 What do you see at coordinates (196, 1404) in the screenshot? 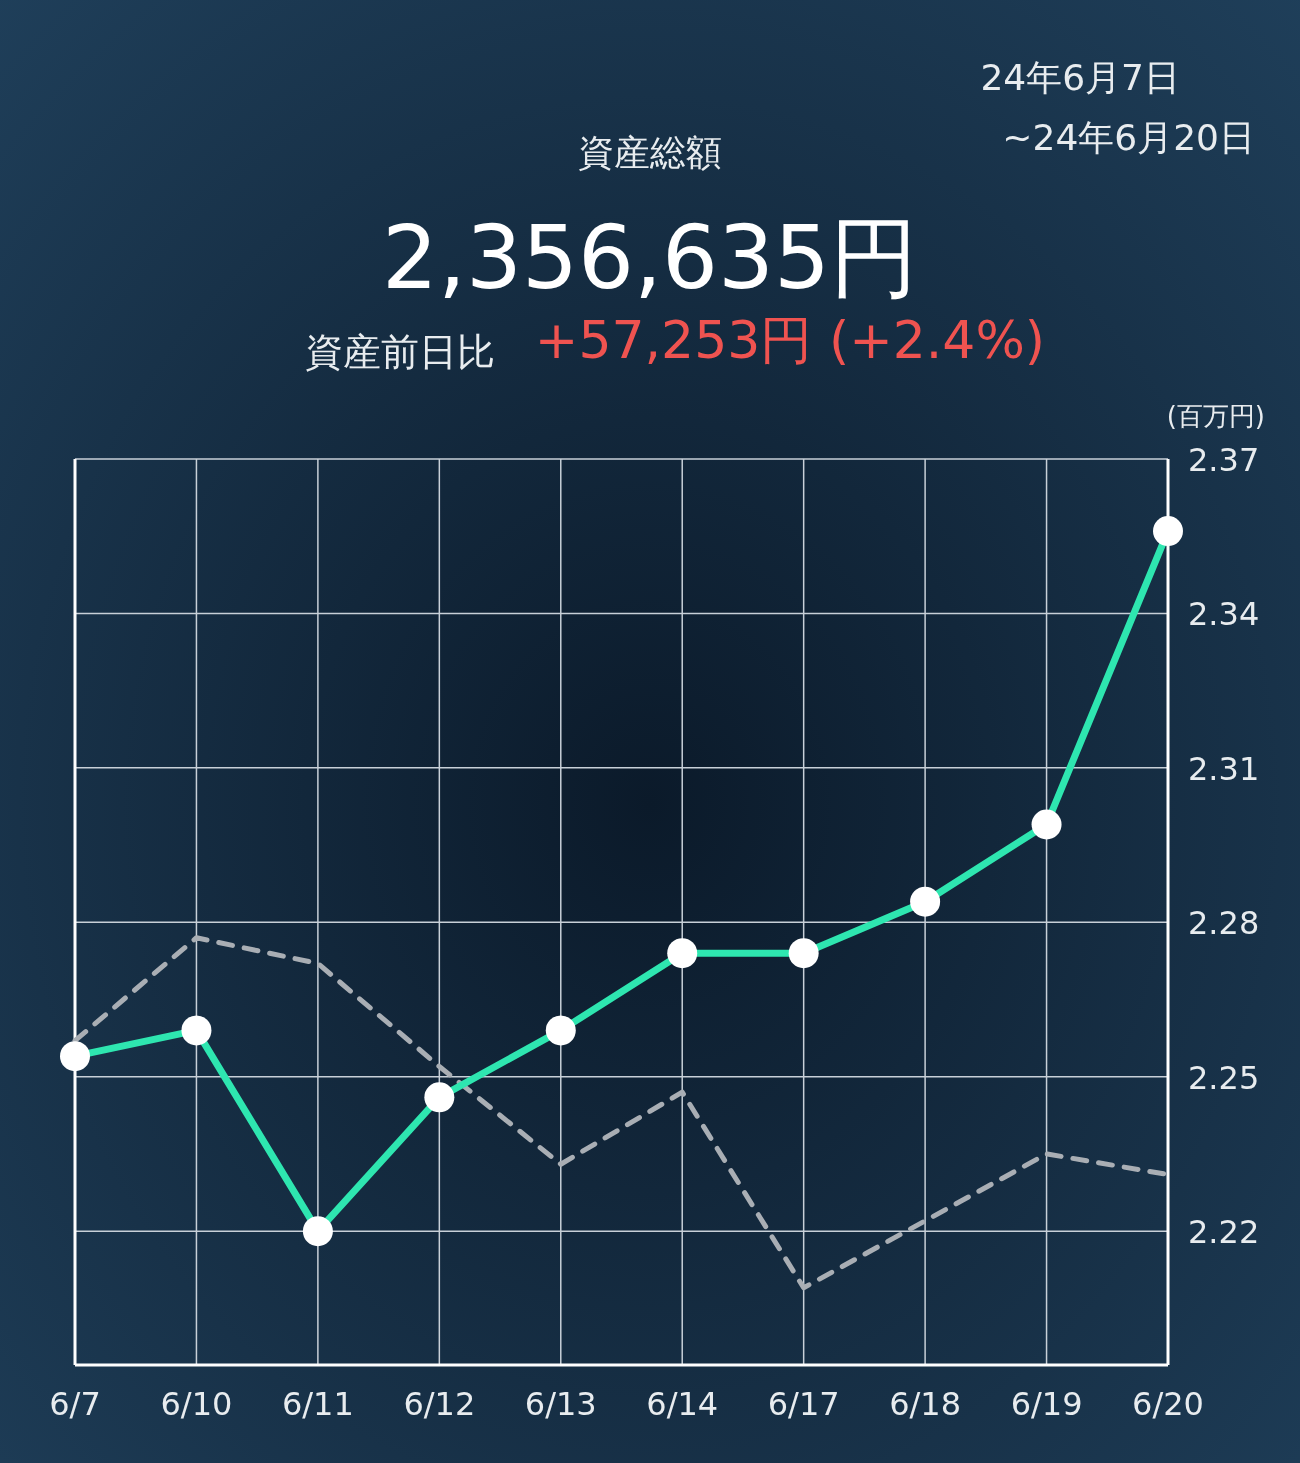
I see `x-tick-label: 6/10` at bounding box center [196, 1404].